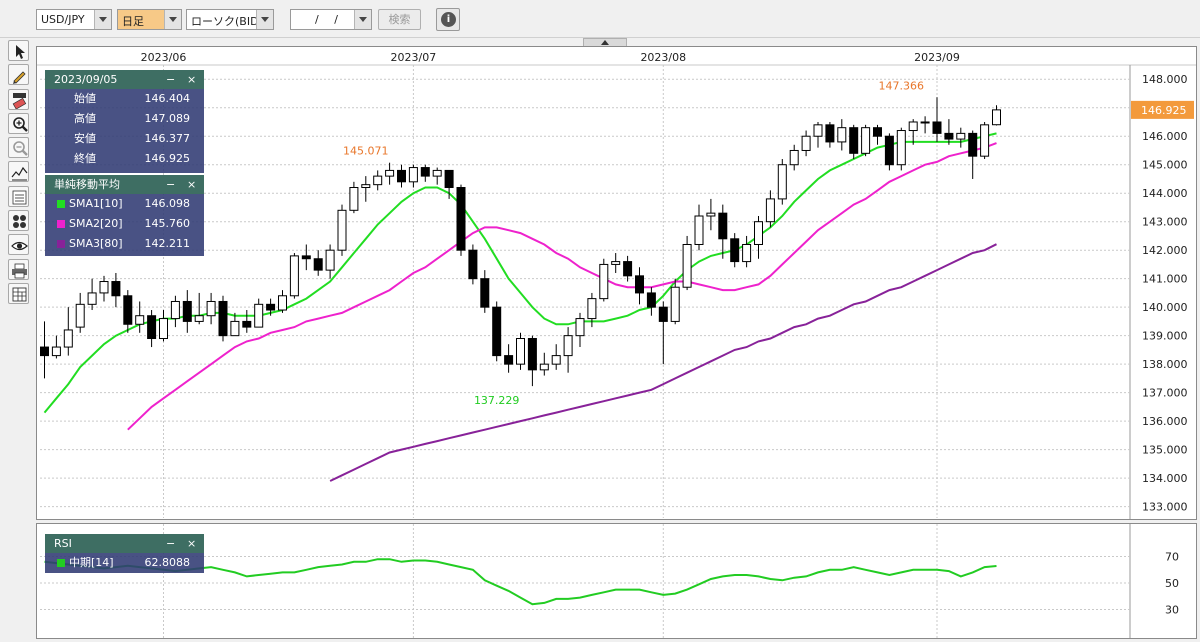 The width and height of the screenshot is (1200, 642). I want to click on eraser-all-tool-button, so click(18, 99).